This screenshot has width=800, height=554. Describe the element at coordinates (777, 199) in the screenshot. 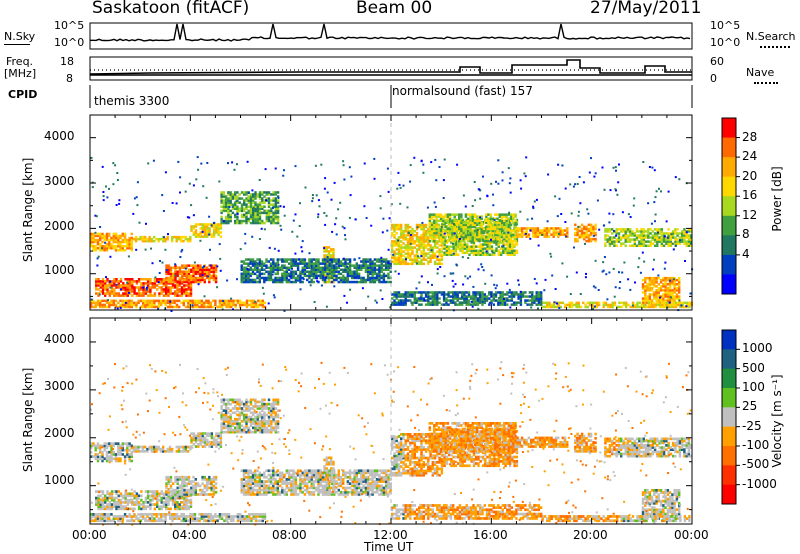

I see `power-cb-label: Power [dB]` at that location.